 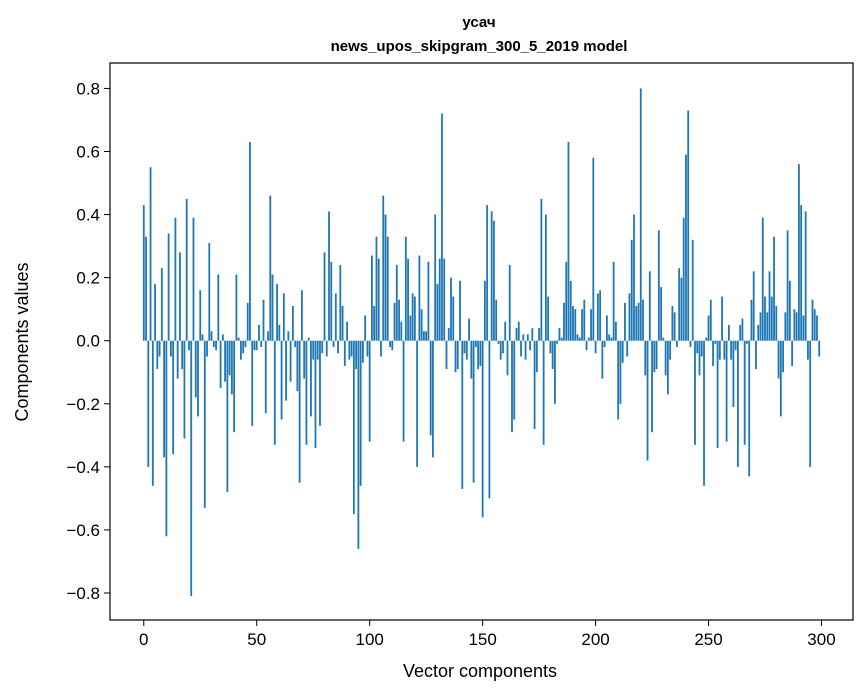 I want to click on x-tick-label: 0, so click(x=143, y=639).